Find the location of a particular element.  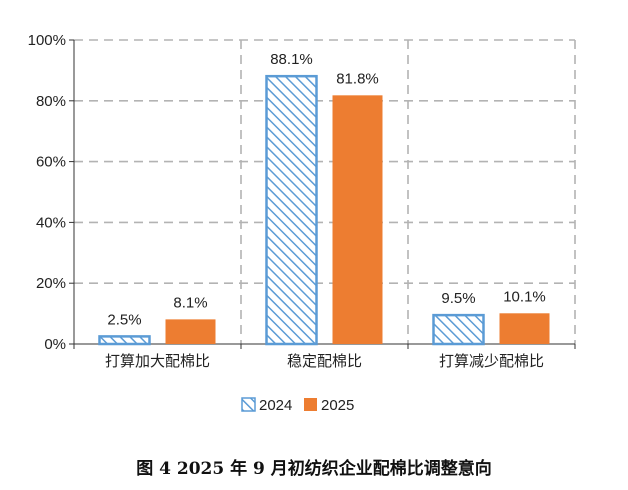

y-tick-label: 20% is located at coordinates (51, 283).